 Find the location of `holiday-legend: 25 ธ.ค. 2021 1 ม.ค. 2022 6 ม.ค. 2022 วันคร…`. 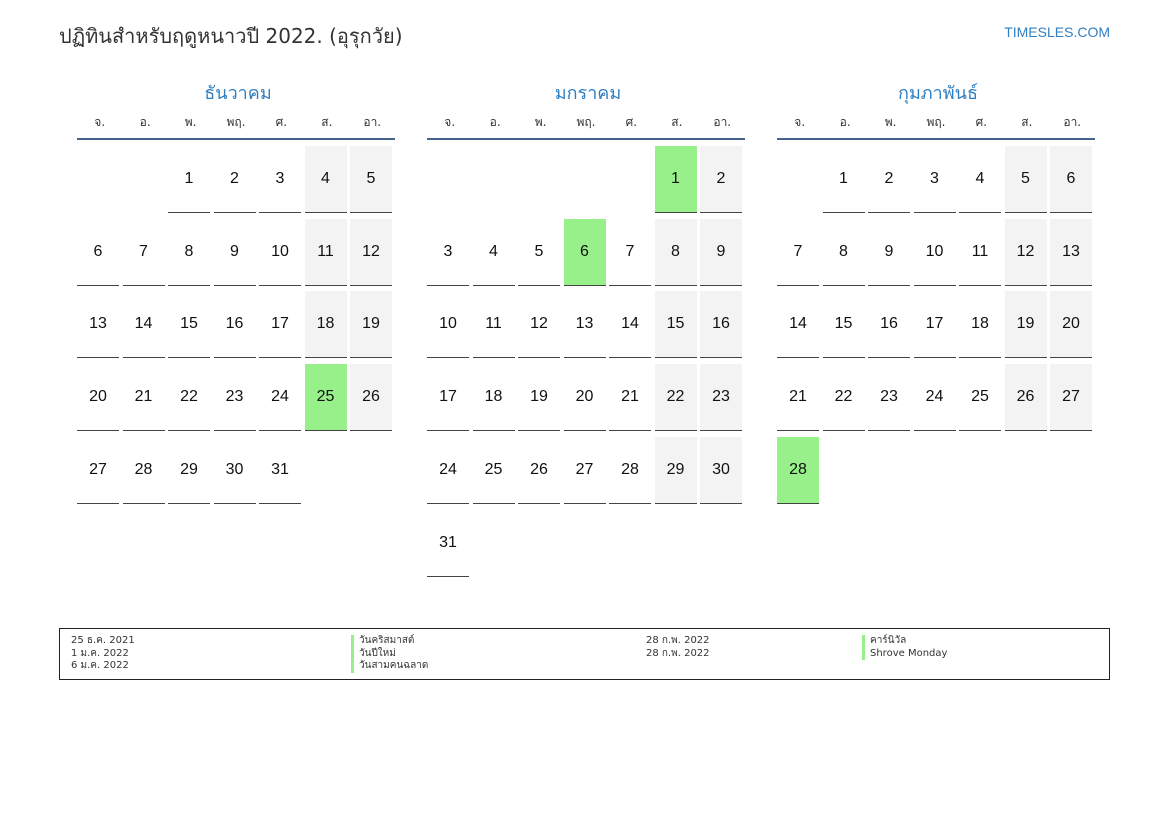

holiday-legend: 25 ธ.ค. 2021 1 ม.ค. 2022 6 ม.ค. 2022 วันคร… is located at coordinates (584, 654).